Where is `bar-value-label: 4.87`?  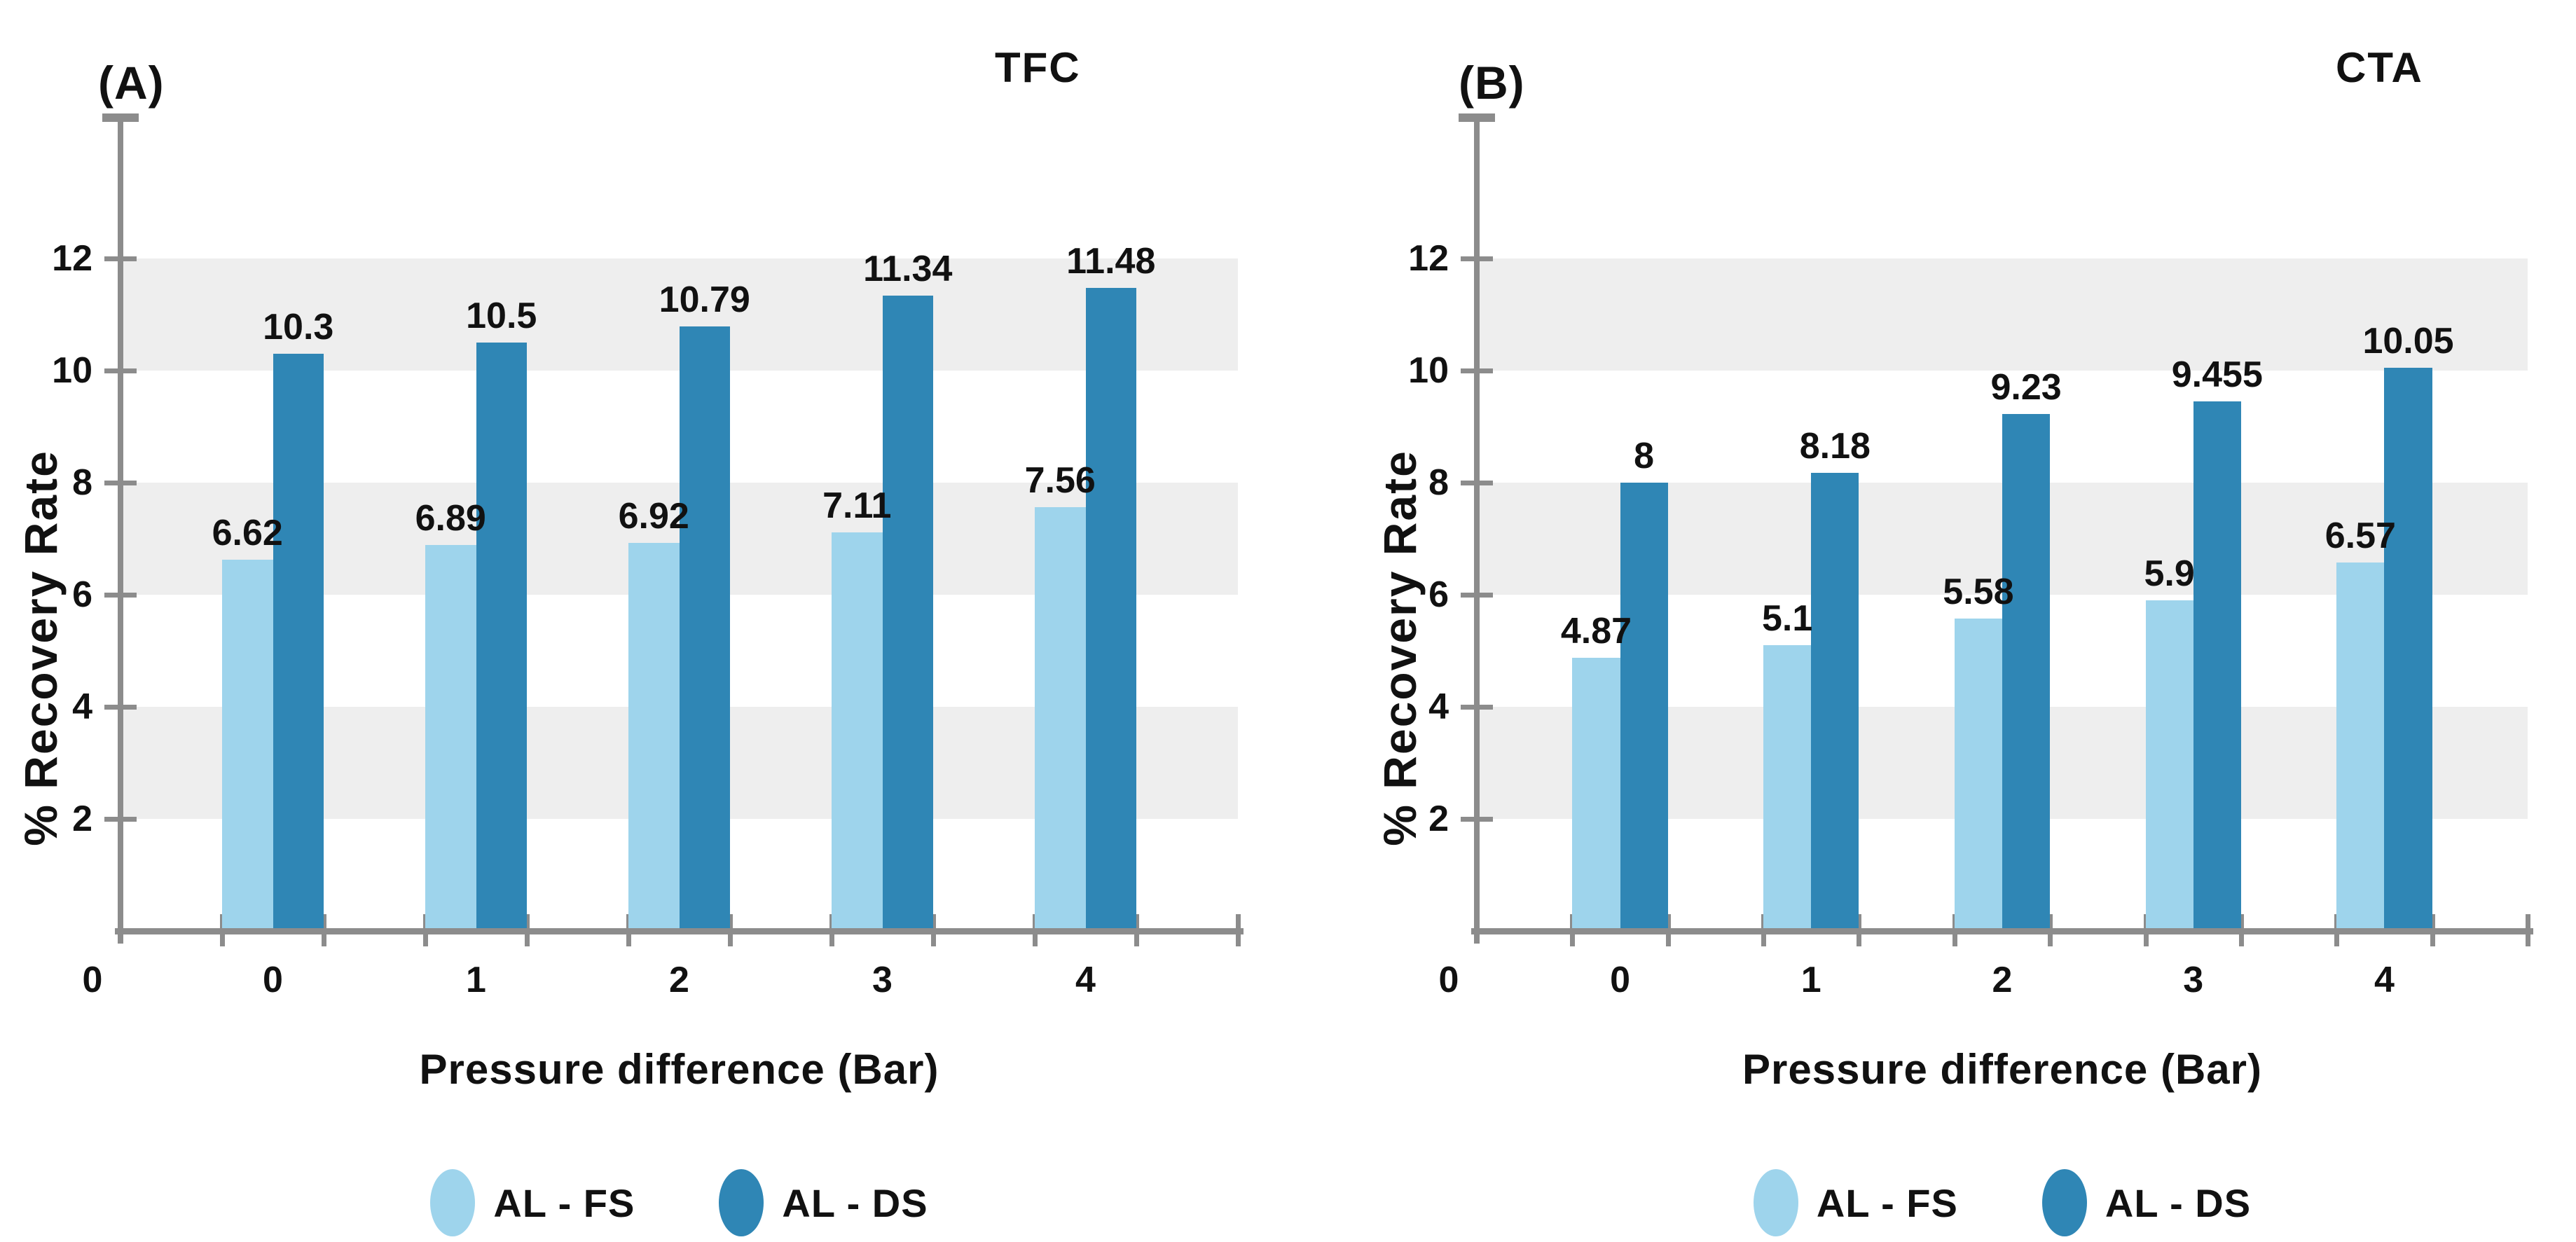 bar-value-label: 4.87 is located at coordinates (1596, 631).